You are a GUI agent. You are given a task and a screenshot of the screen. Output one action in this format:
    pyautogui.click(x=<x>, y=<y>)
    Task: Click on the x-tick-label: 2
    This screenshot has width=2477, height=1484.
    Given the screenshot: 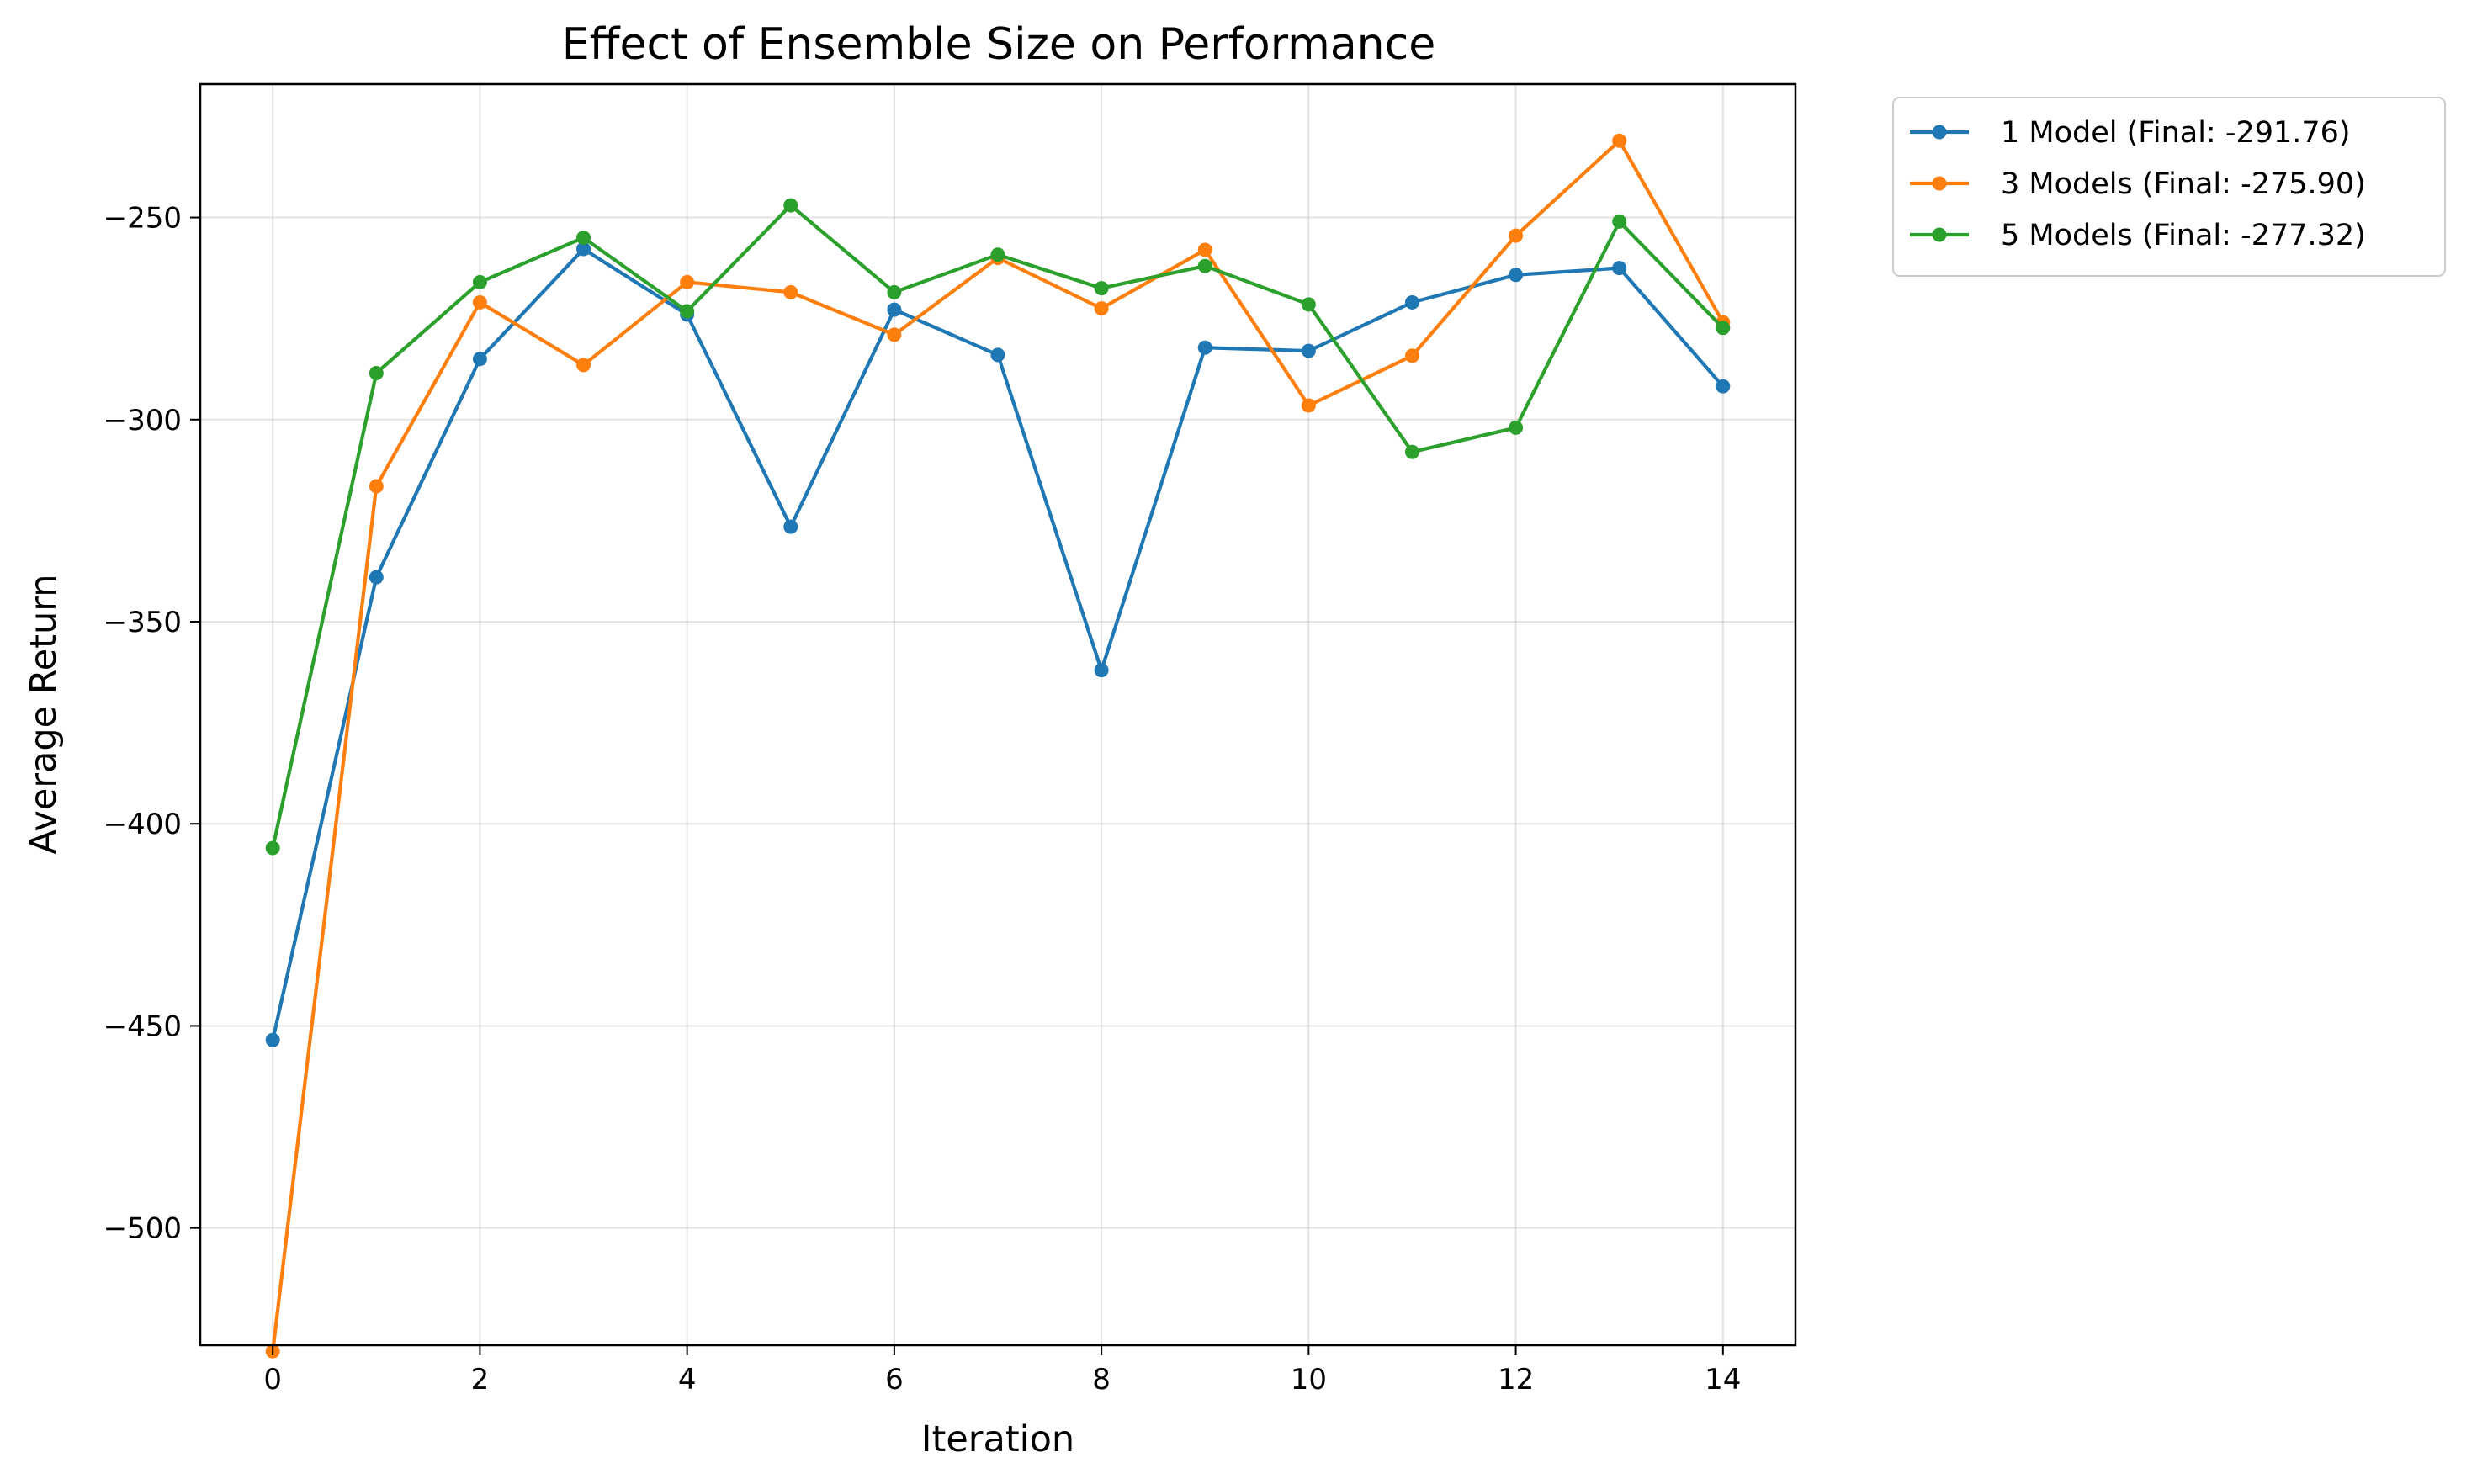 What is the action you would take?
    pyautogui.click(x=481, y=1380)
    